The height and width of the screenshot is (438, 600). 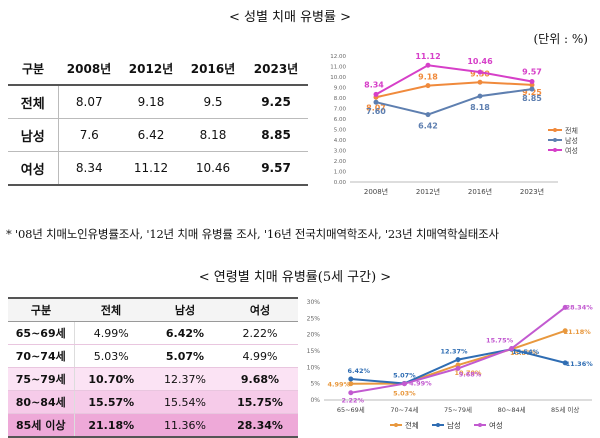 What do you see at coordinates (111, 425) in the screenshot?
I see `table-cell: 21.18%` at bounding box center [111, 425].